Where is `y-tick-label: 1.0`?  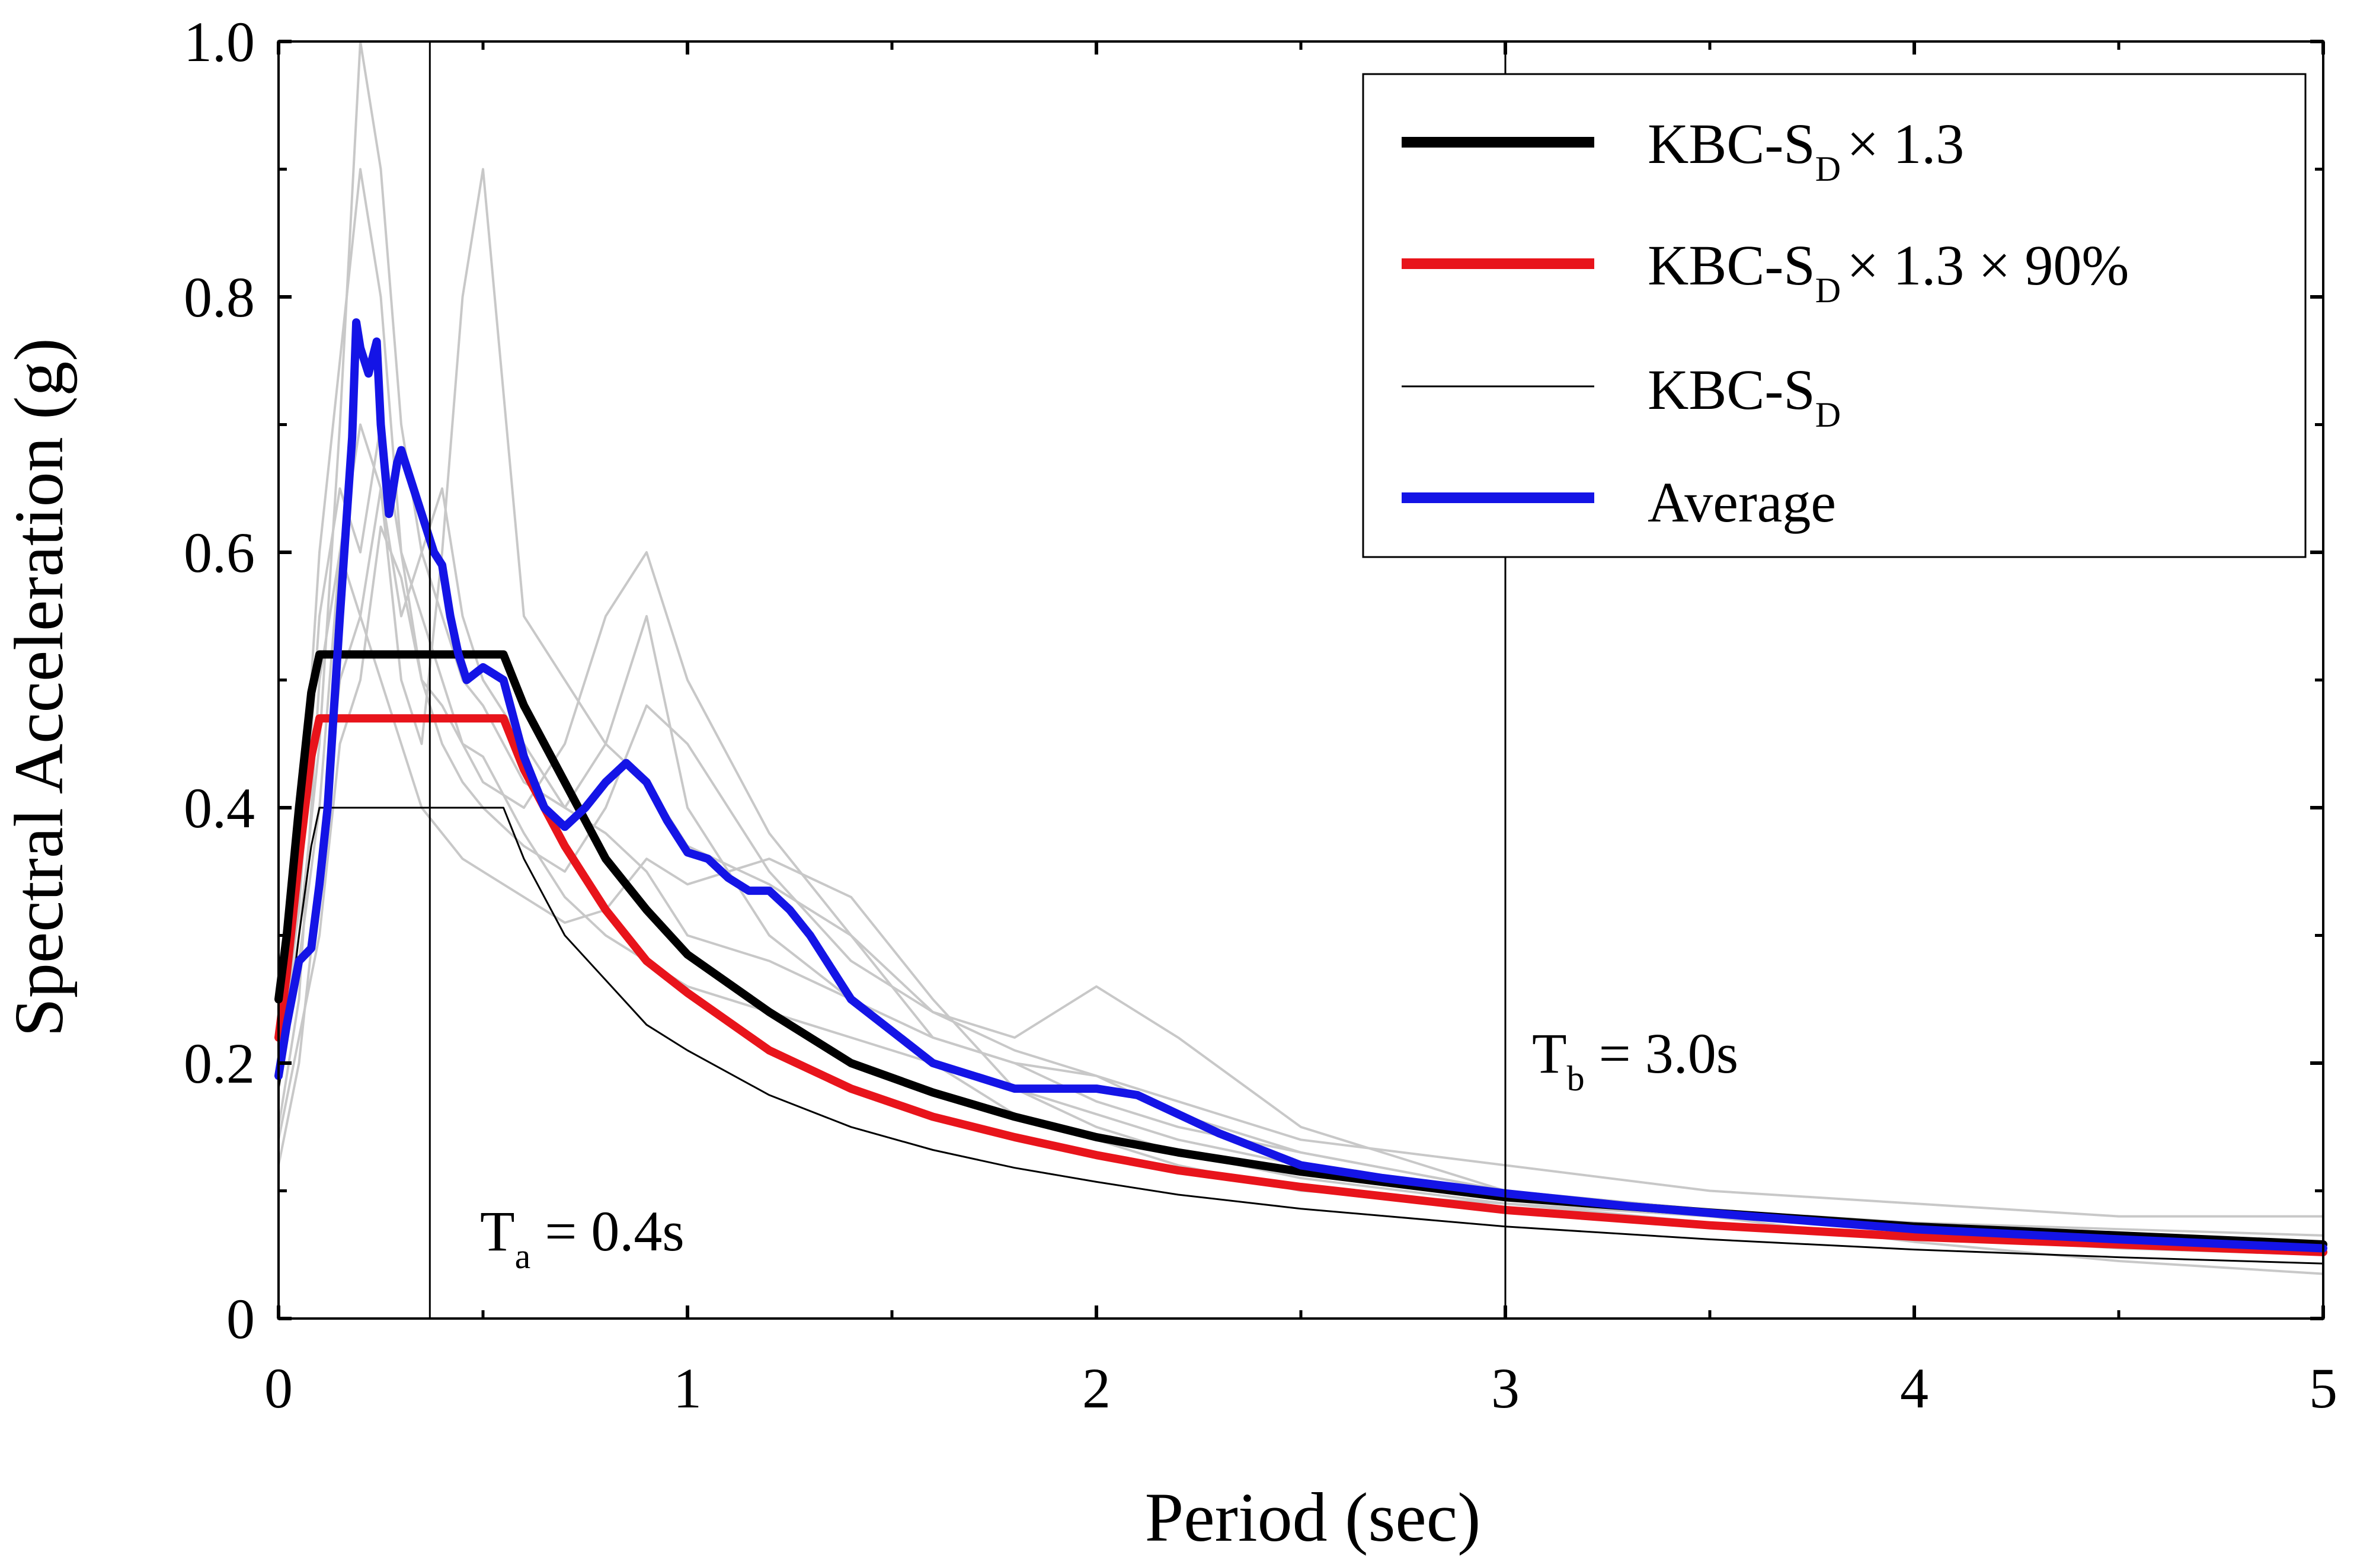
y-tick-label: 1.0 is located at coordinates (219, 41).